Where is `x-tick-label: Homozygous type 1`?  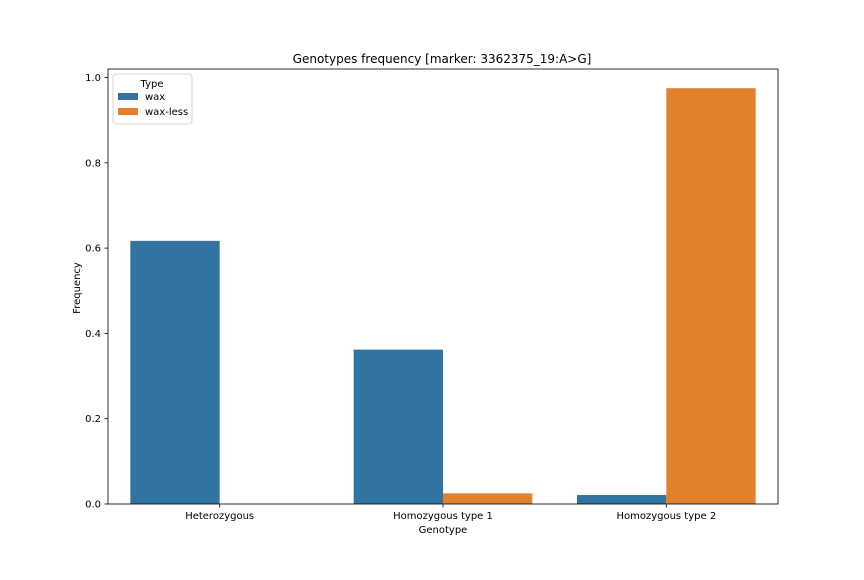
x-tick-label: Homozygous type 1 is located at coordinates (443, 516).